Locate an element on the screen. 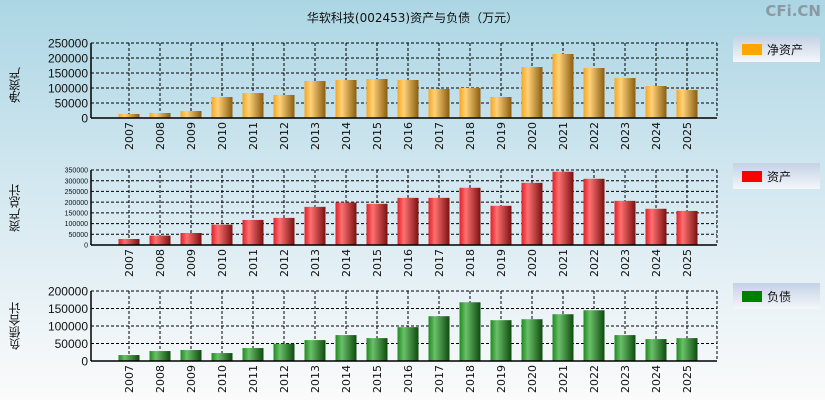 The width and height of the screenshot is (825, 400). legend-label: 资产 is located at coordinates (779, 176).